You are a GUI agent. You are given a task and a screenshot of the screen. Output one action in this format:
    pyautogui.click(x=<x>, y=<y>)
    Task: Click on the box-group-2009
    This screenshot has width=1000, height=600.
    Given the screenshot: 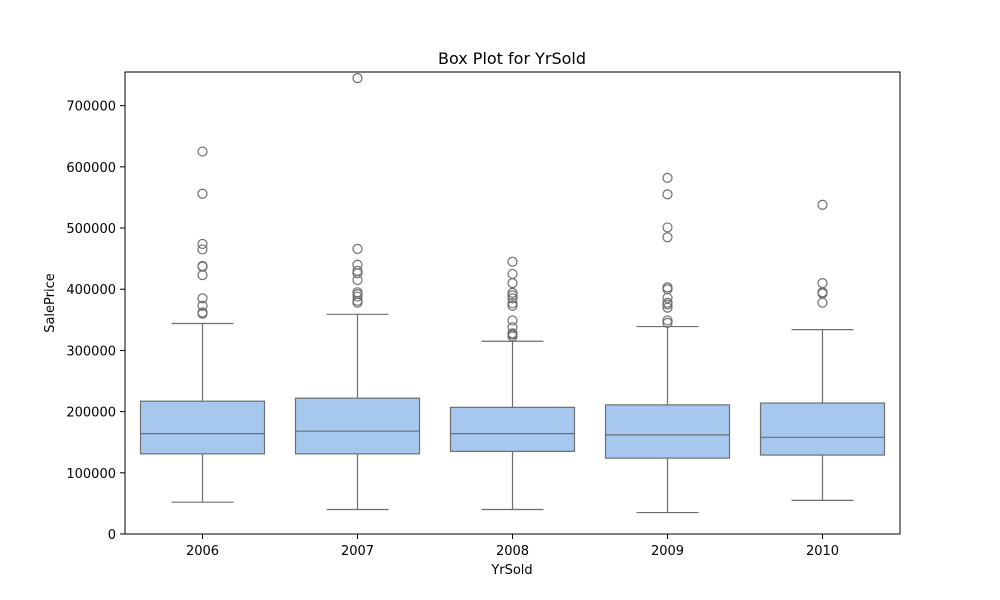 What is the action you would take?
    pyautogui.click(x=667, y=343)
    